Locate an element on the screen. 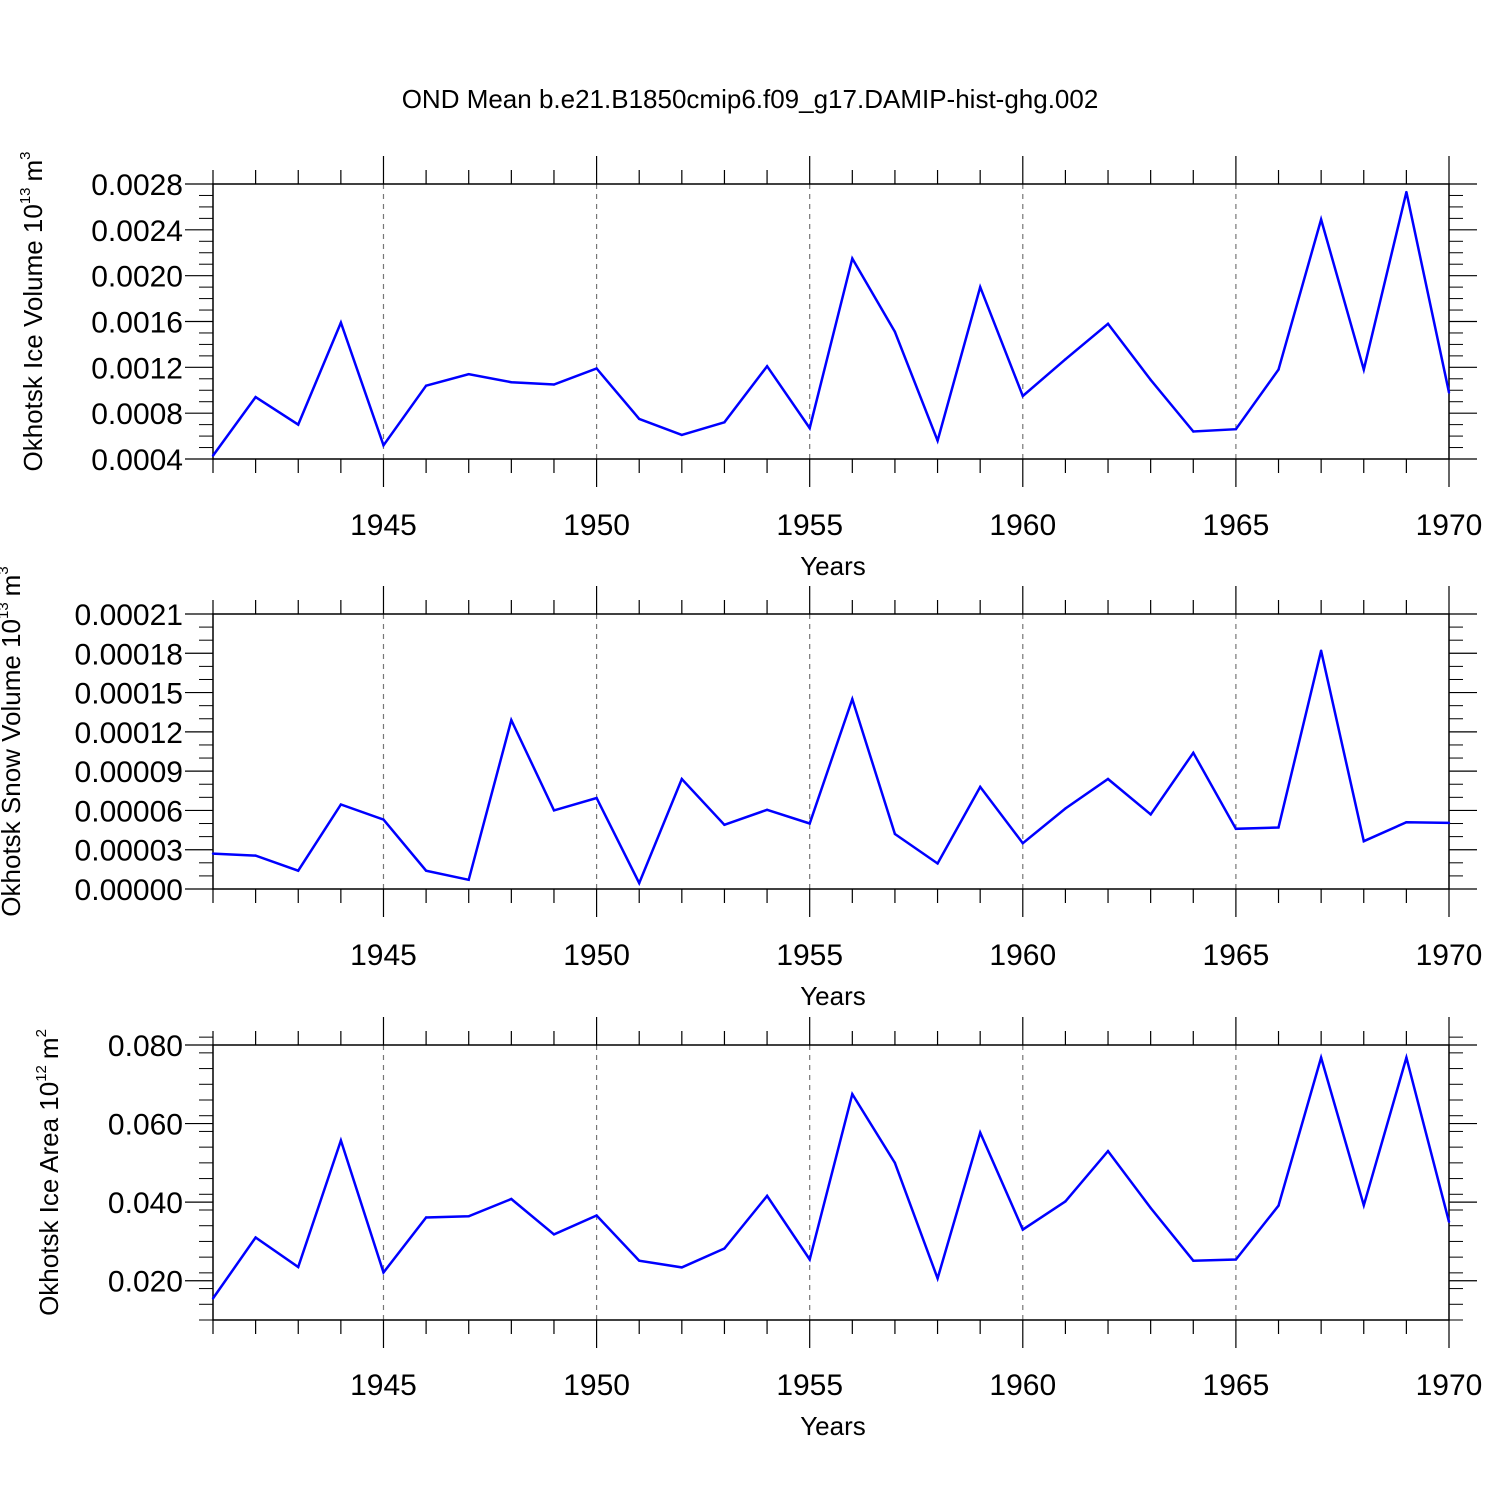 The width and height of the screenshot is (1500, 1500). x-tick-label: 1960 is located at coordinates (1022, 525).